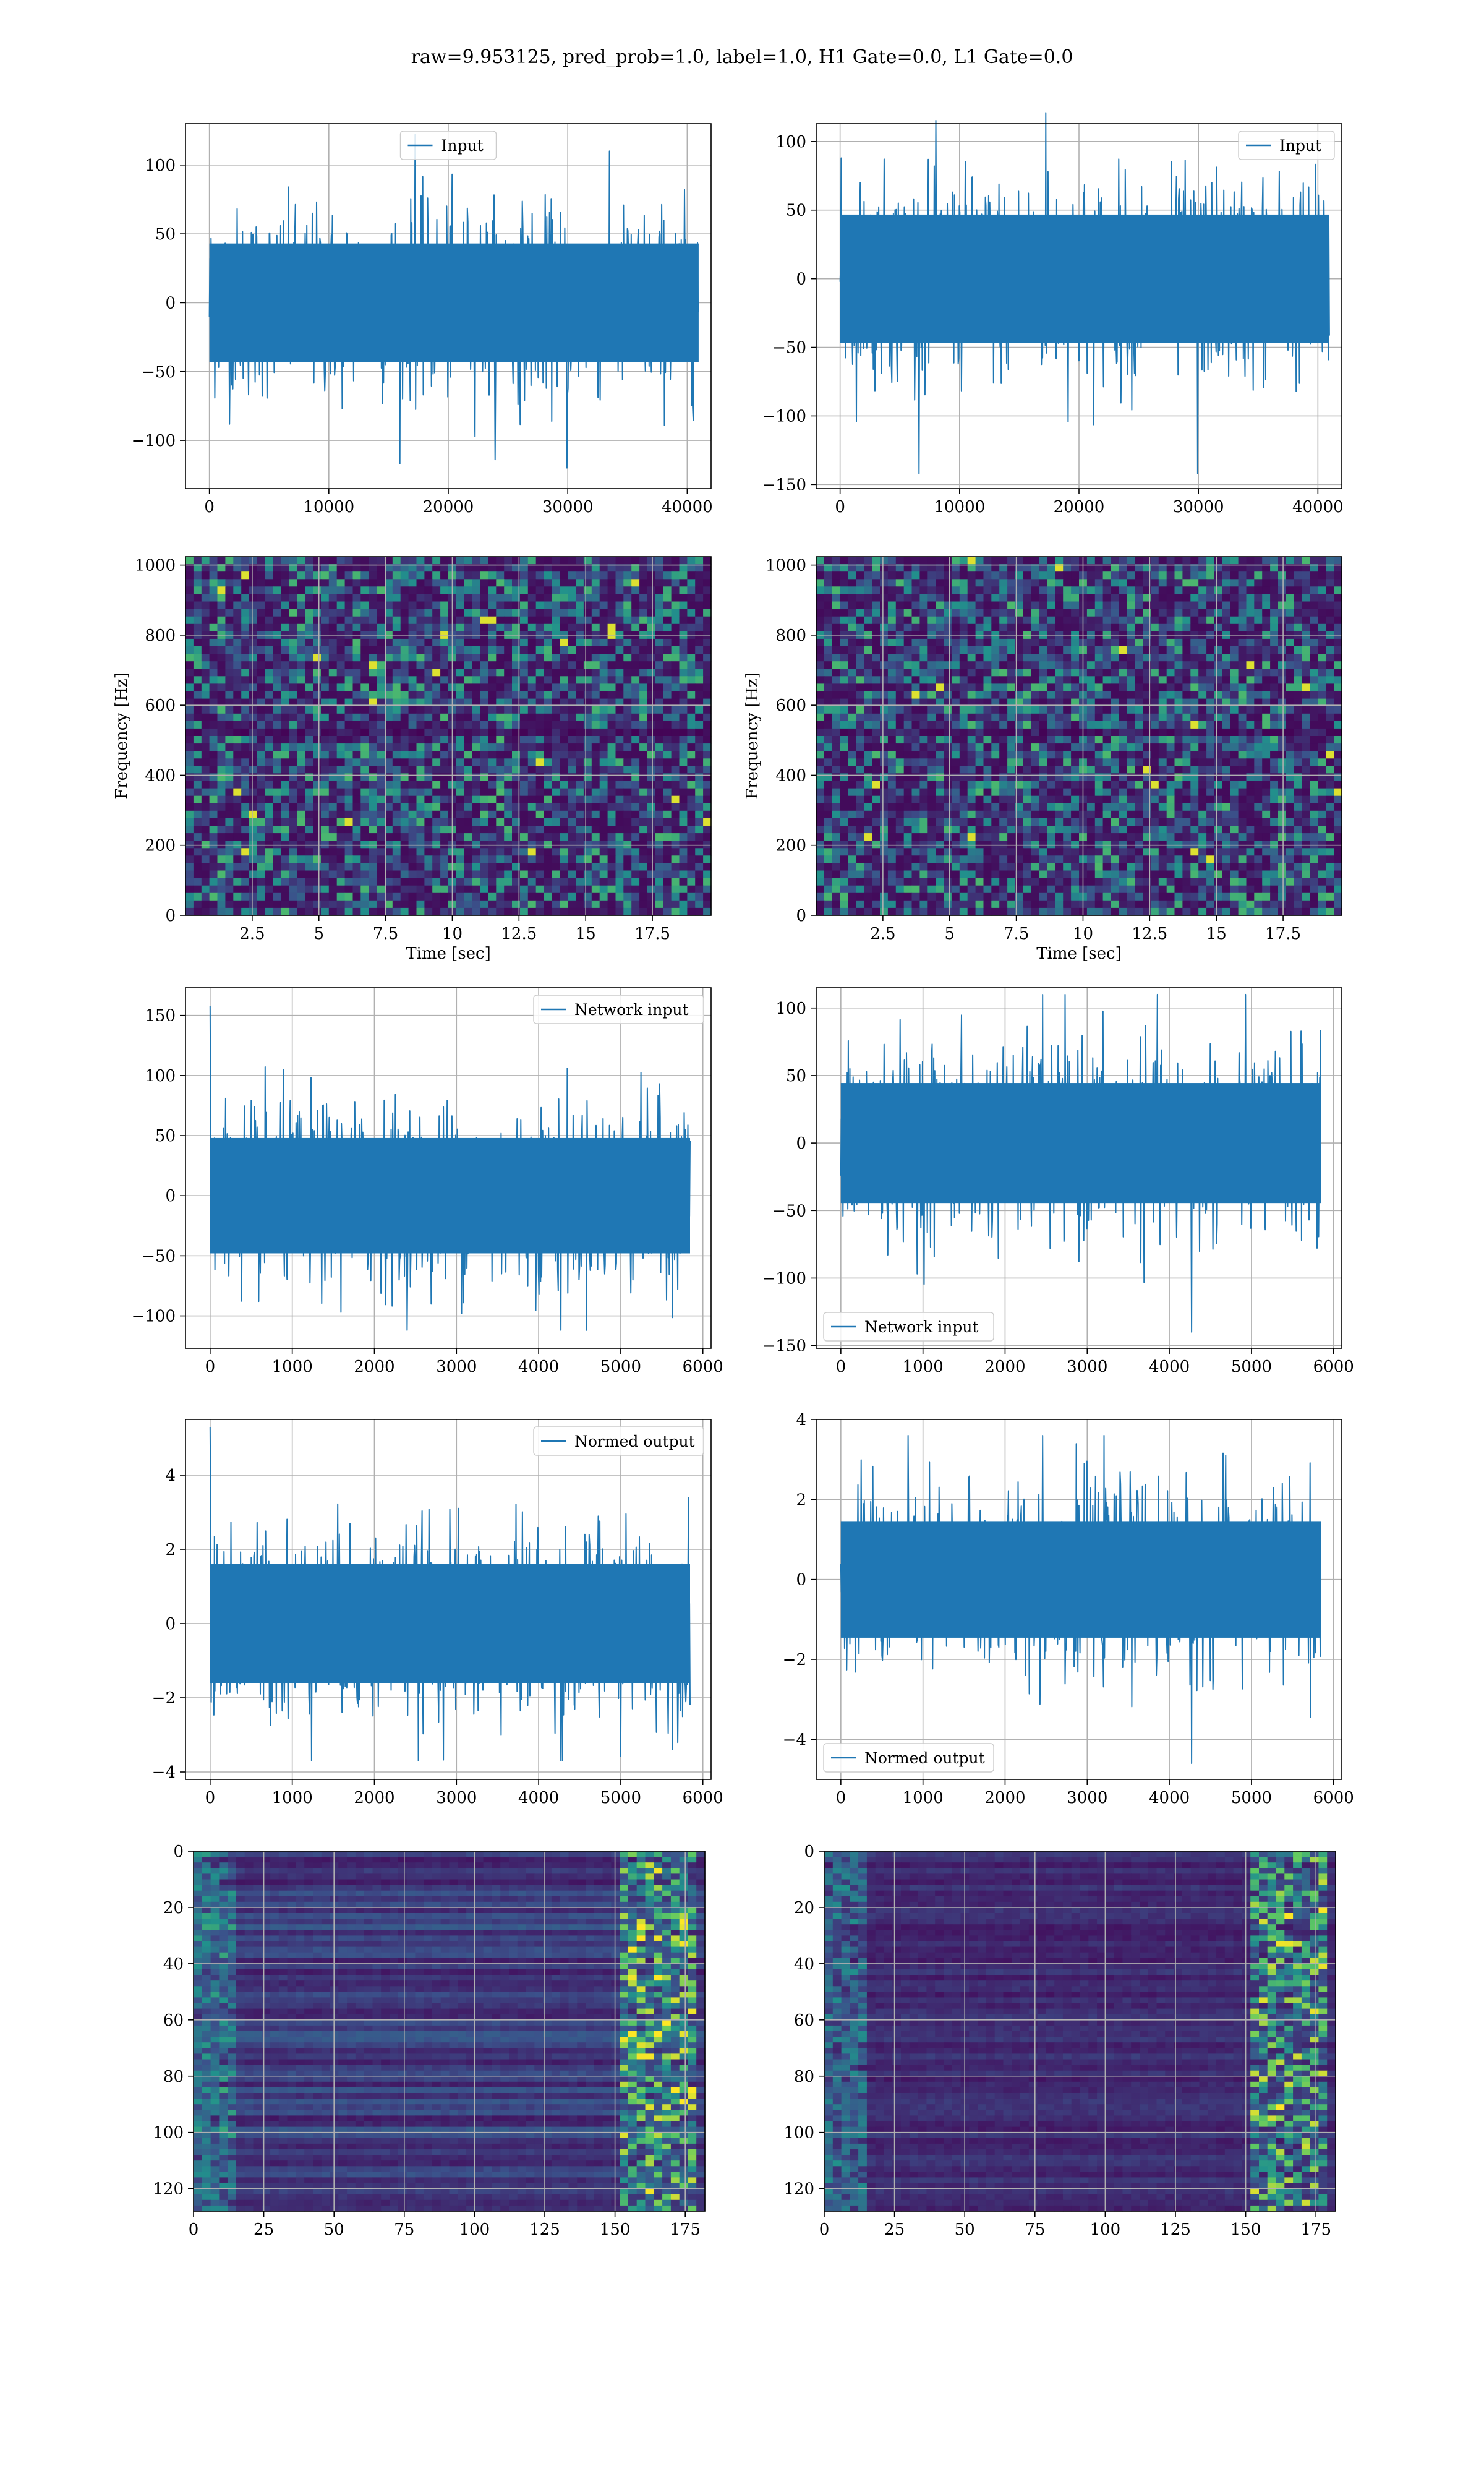  I want to click on x-tick-label: 20000, so click(1079, 507).